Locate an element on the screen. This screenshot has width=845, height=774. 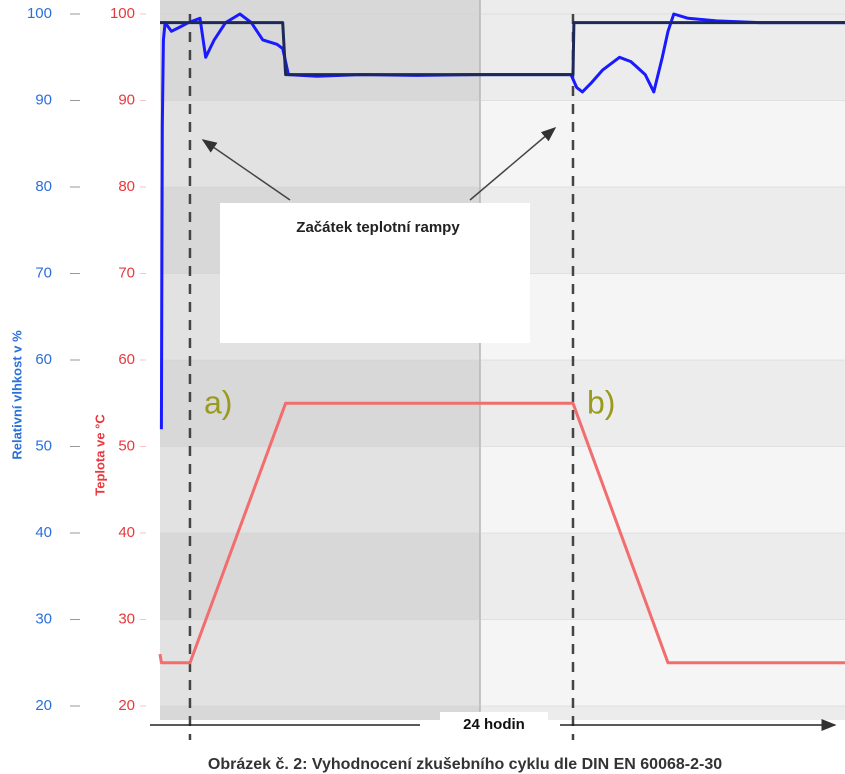
y-tick-label: 30 is located at coordinates (43, 618).